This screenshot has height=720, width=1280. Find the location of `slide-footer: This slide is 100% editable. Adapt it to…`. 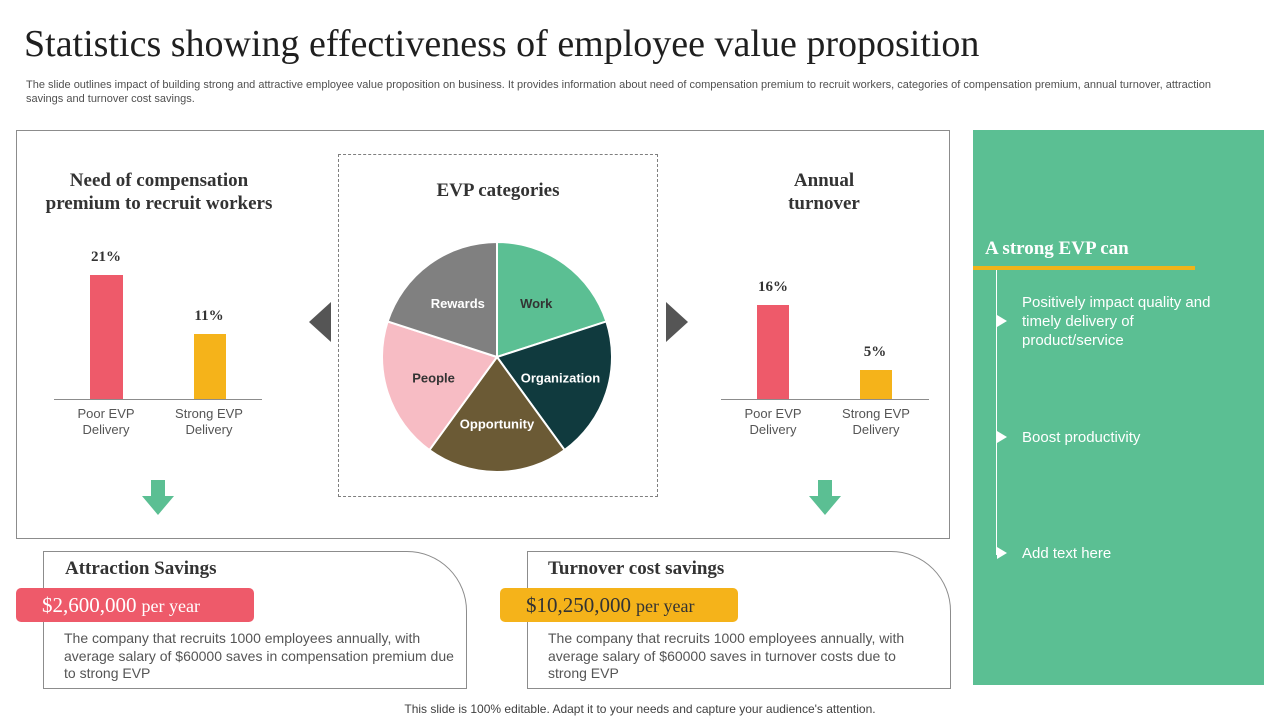

slide-footer: This slide is 100% editable. Adapt it to… is located at coordinates (640, 709).